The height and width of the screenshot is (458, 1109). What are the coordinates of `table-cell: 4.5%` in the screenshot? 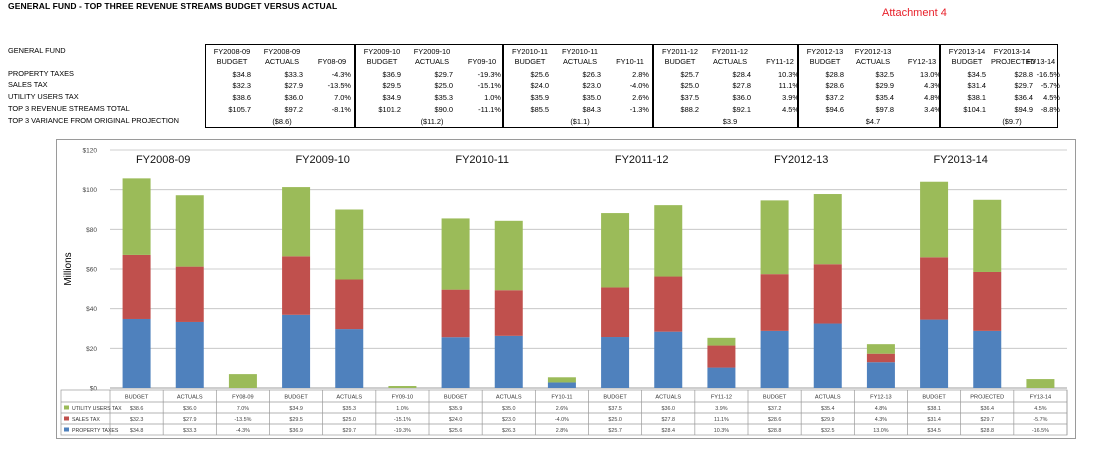 It's located at (1051, 97).